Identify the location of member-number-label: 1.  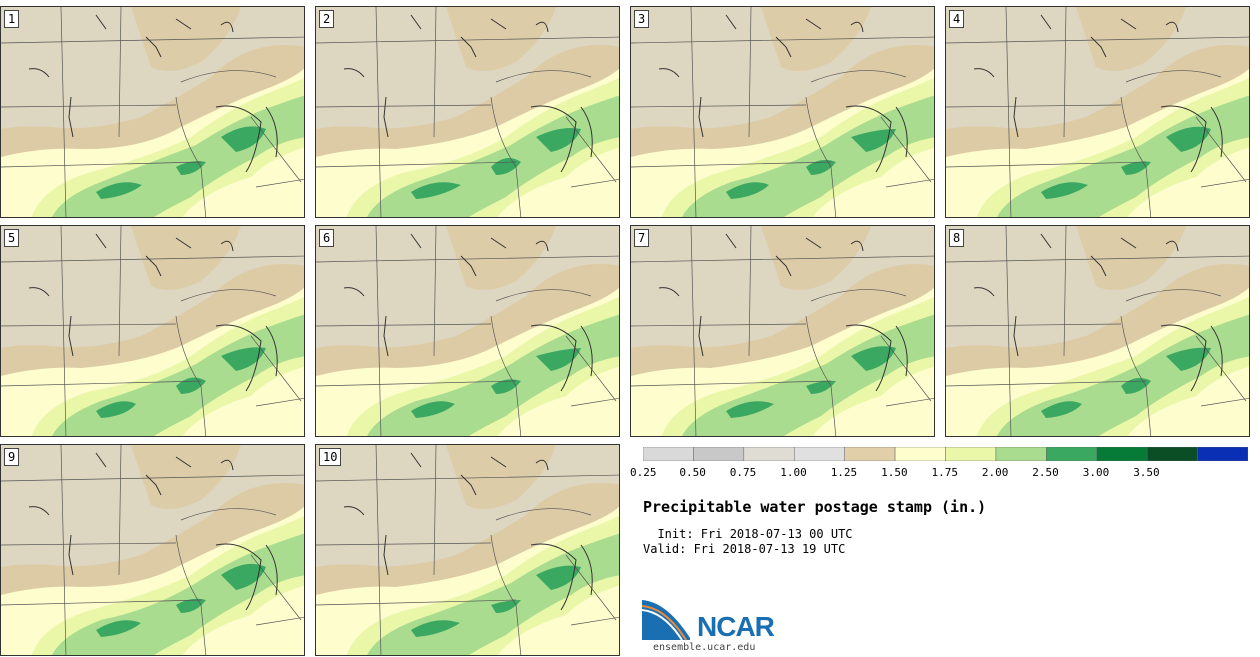
(12, 19).